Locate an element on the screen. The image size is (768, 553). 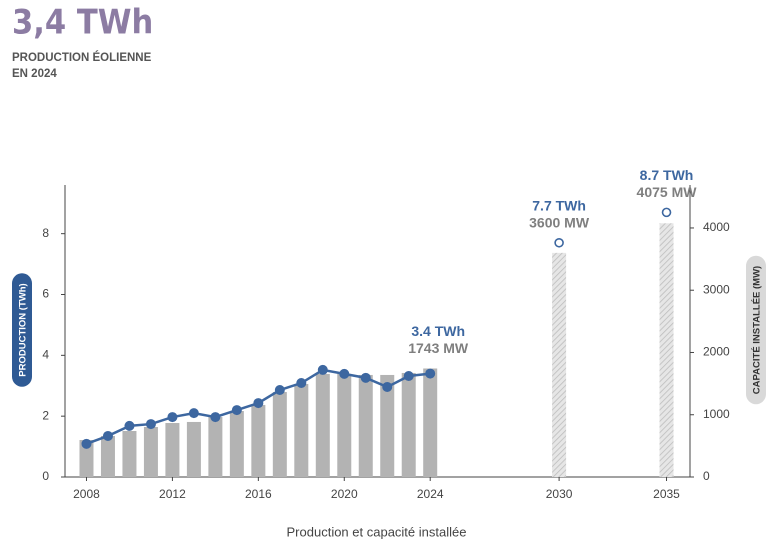
data-label: 7.7 TWh is located at coordinates (559, 205).